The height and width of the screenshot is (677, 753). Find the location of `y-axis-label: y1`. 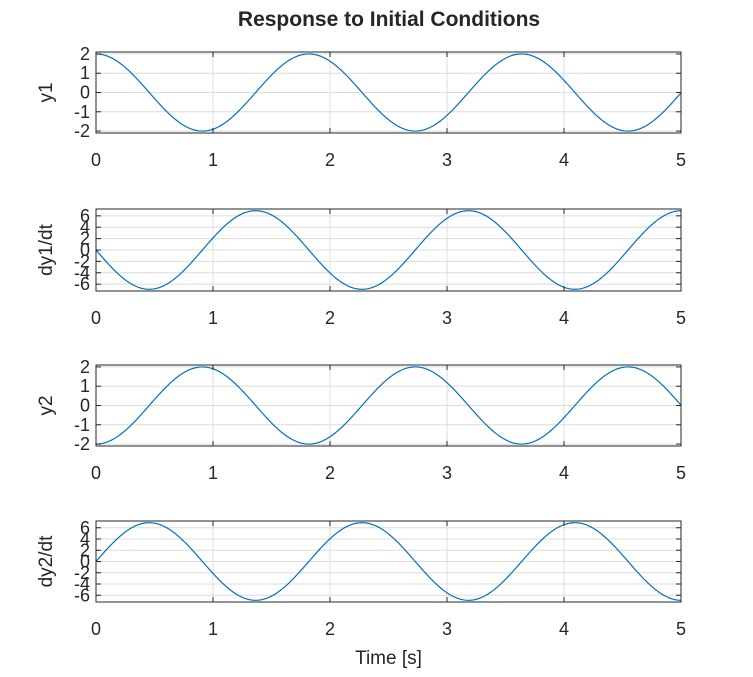

y-axis-label: y1 is located at coordinates (46, 92).